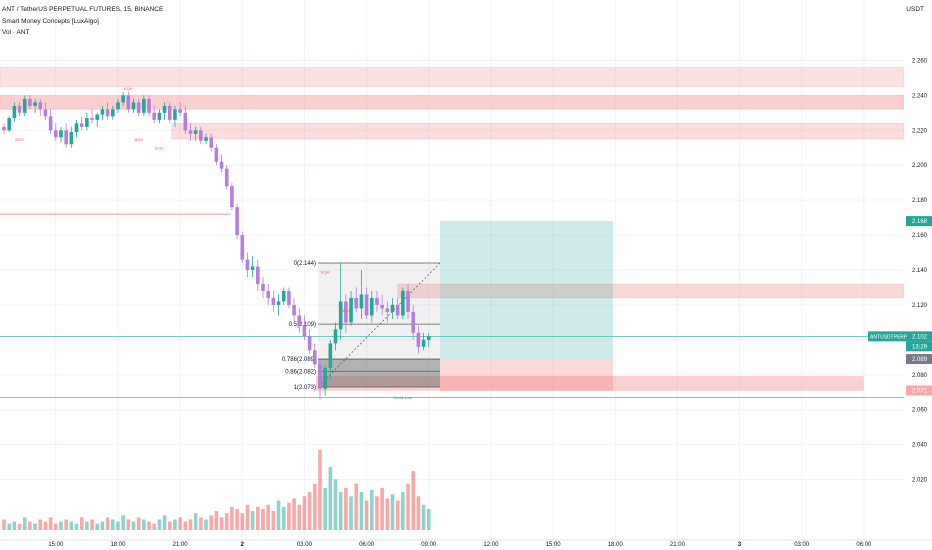 Image resolution: width=932 pixels, height=550 pixels. What do you see at coordinates (802, 545) in the screenshot?
I see `time-axis-tick: 03:00` at bounding box center [802, 545].